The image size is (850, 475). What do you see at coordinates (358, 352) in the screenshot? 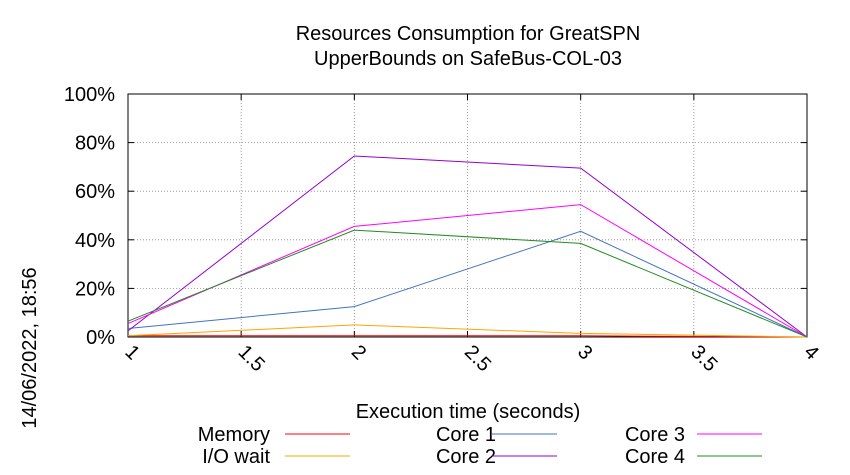
I see `x-tick-label: 2` at bounding box center [358, 352].